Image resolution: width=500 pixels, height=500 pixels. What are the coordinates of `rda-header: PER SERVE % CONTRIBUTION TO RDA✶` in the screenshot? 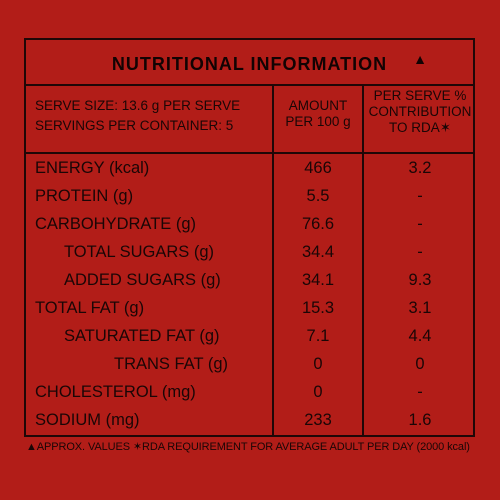 It's located at (420, 112).